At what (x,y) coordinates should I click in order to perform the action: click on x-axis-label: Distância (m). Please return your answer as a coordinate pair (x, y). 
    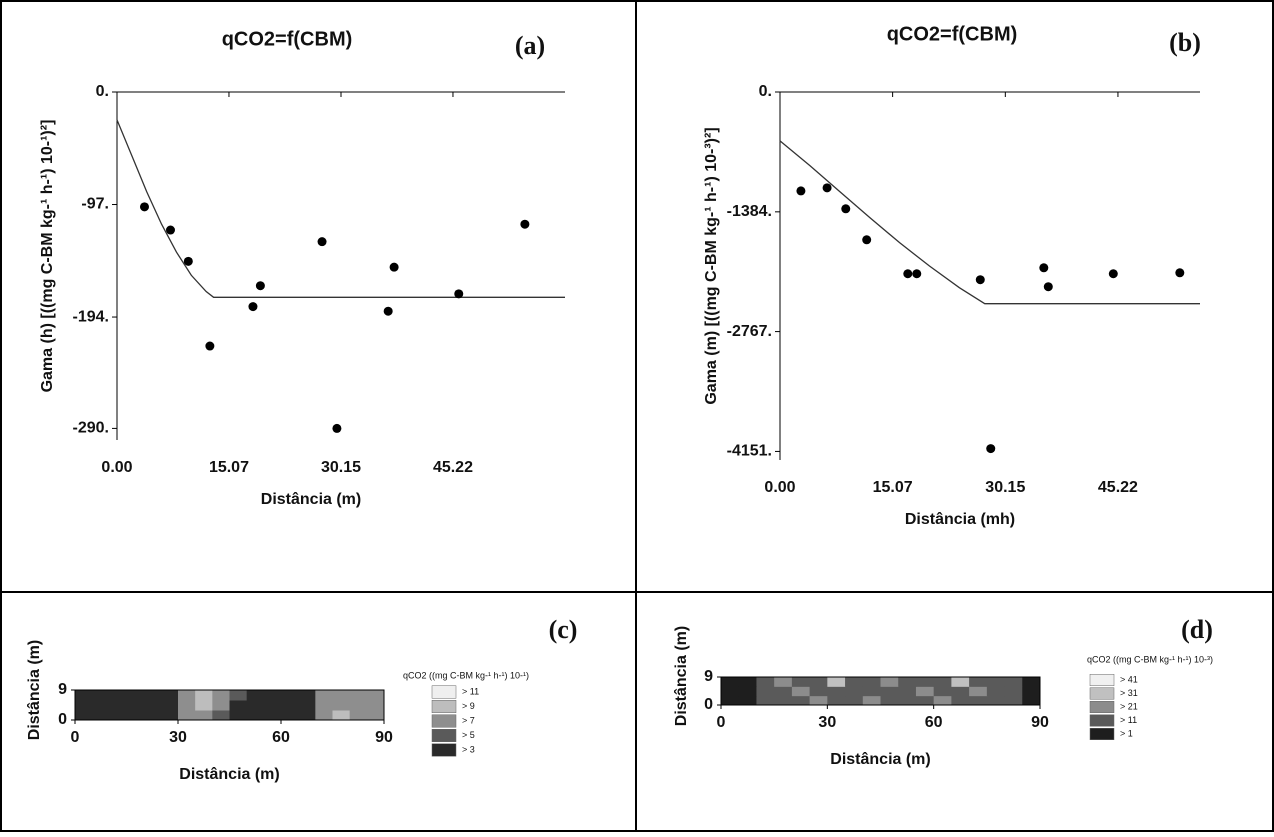
    Looking at the image, I should click on (880, 759).